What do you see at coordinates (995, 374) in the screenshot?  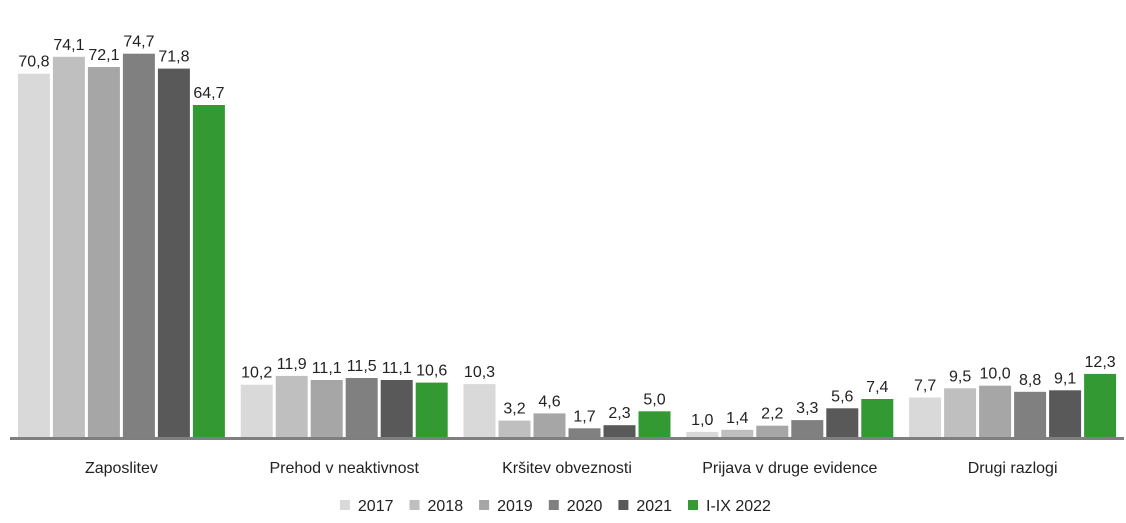 I see `data-label: 10,0` at bounding box center [995, 374].